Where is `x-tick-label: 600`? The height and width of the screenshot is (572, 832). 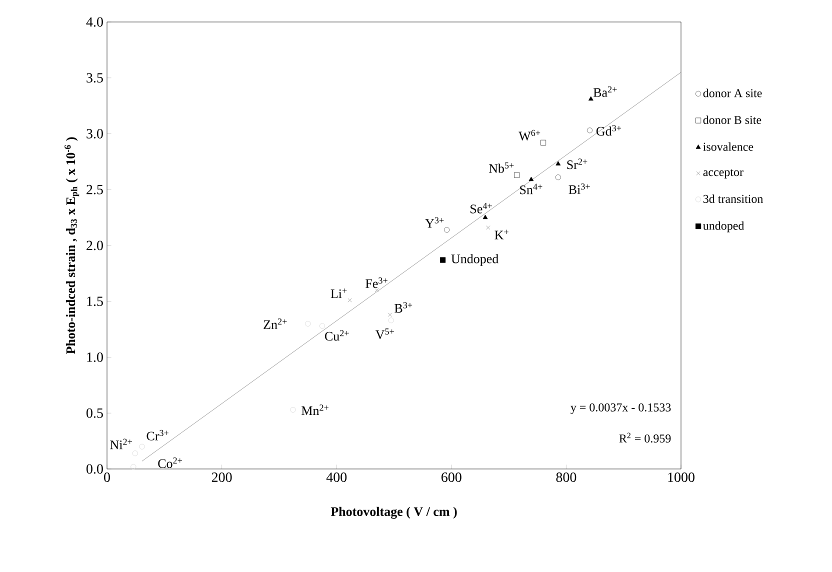
x-tick-label: 600 is located at coordinates (452, 477).